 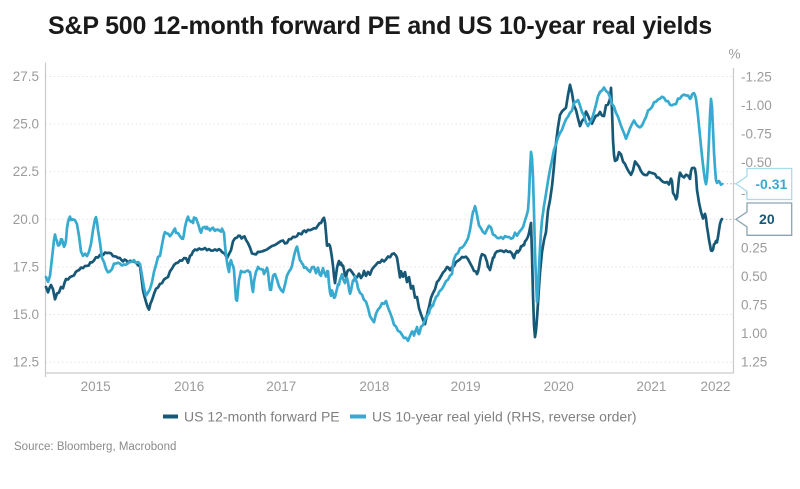 What do you see at coordinates (651, 386) in the screenshot?
I see `svg-text: 2021` at bounding box center [651, 386].